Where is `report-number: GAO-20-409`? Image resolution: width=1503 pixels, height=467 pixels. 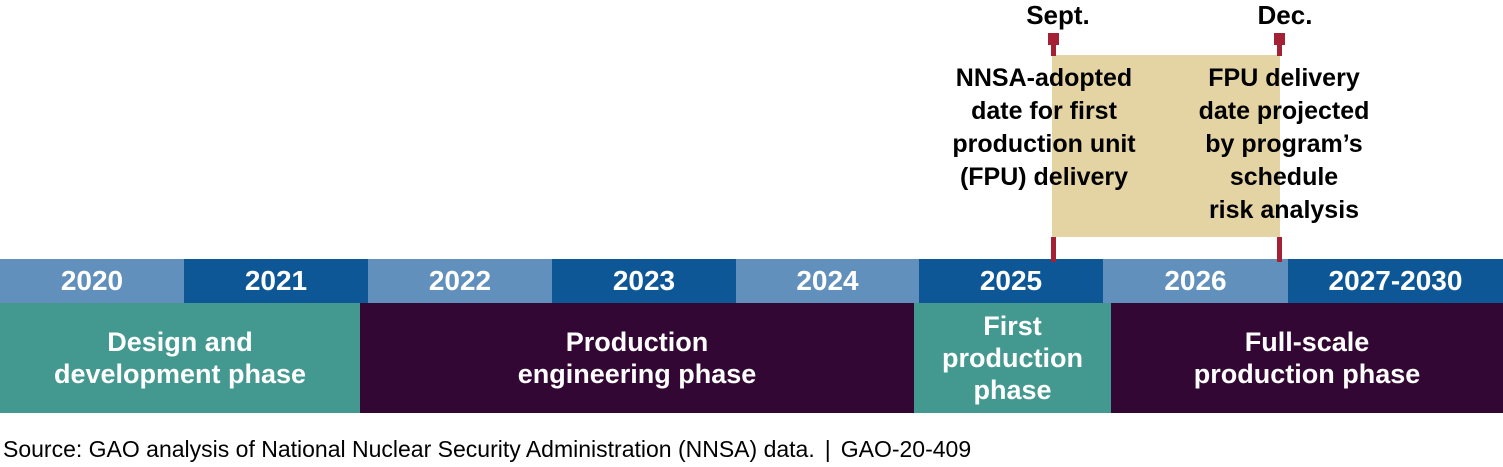 report-number: GAO-20-409 is located at coordinates (906, 449).